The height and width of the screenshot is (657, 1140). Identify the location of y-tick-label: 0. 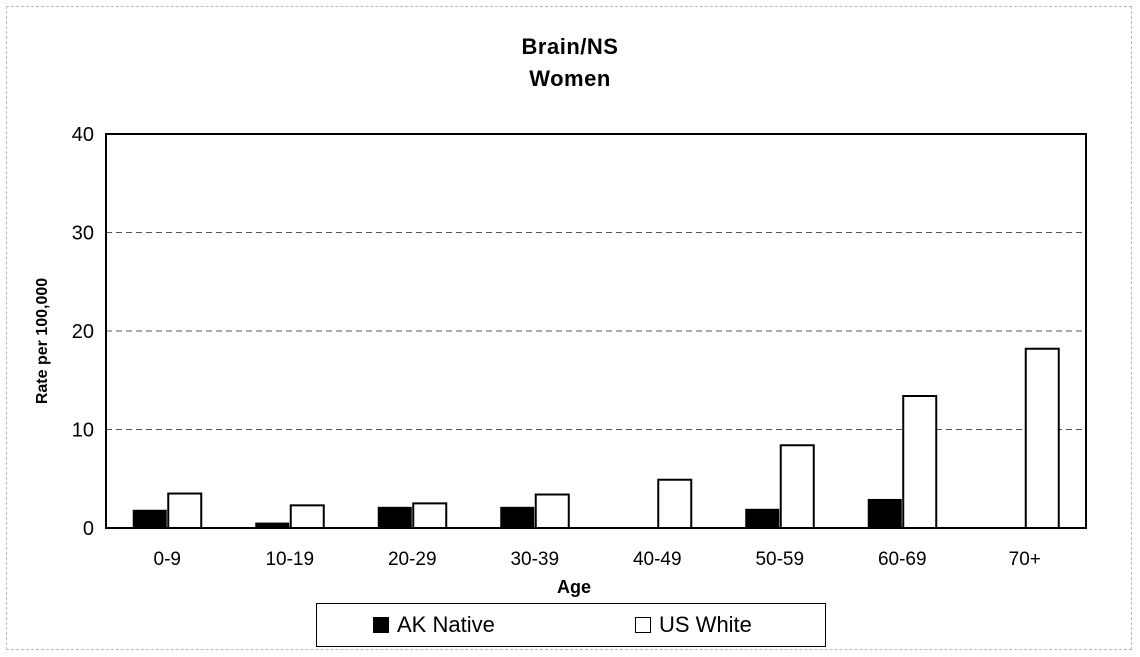
(88, 529).